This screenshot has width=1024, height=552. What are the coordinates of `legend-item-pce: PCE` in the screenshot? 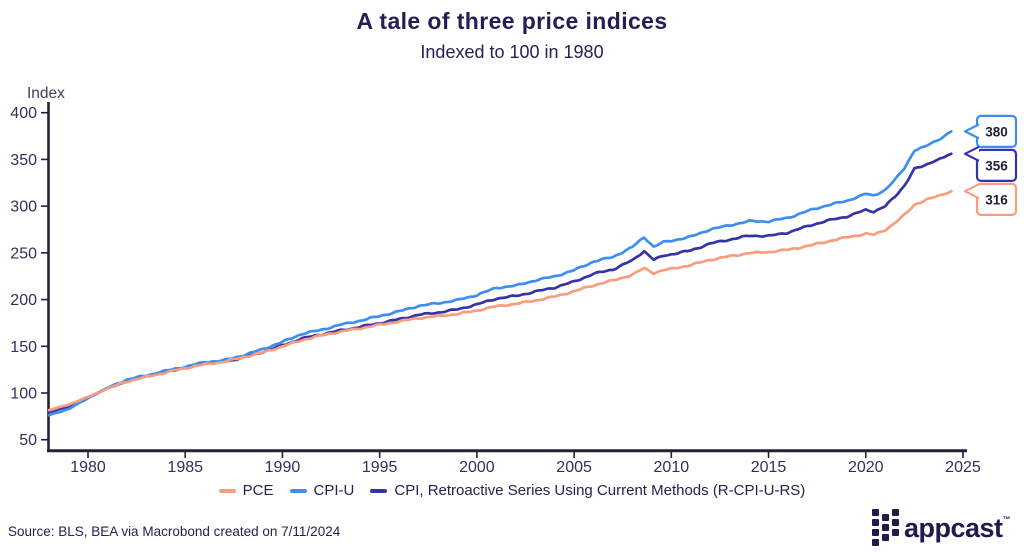 It's located at (246, 490).